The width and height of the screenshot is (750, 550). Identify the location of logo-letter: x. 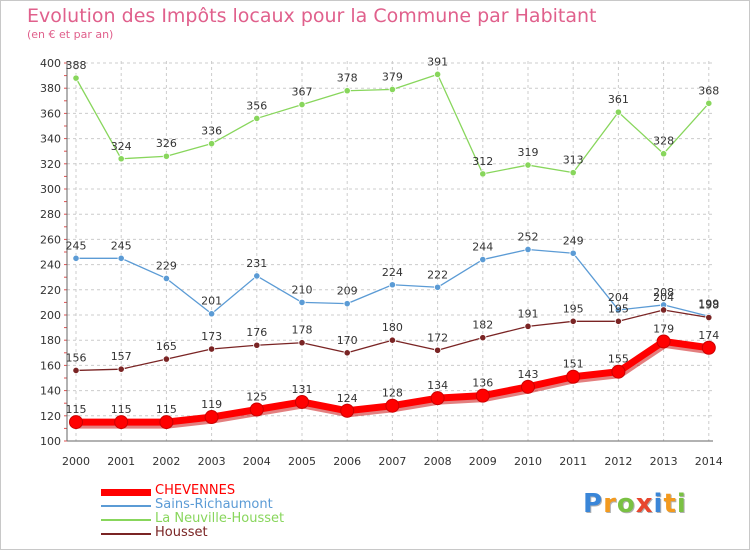
(644, 504).